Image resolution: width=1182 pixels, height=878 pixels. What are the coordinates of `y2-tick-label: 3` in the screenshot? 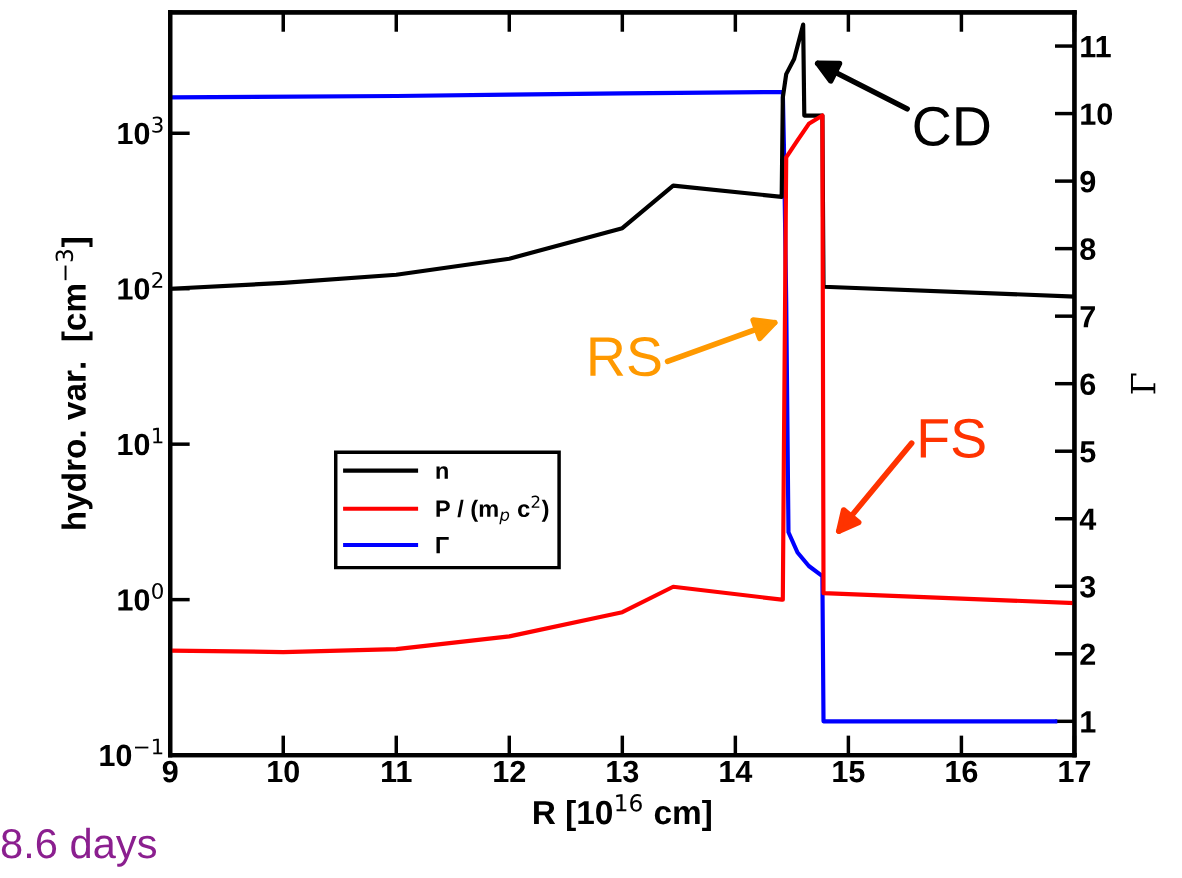 It's located at (1088, 587).